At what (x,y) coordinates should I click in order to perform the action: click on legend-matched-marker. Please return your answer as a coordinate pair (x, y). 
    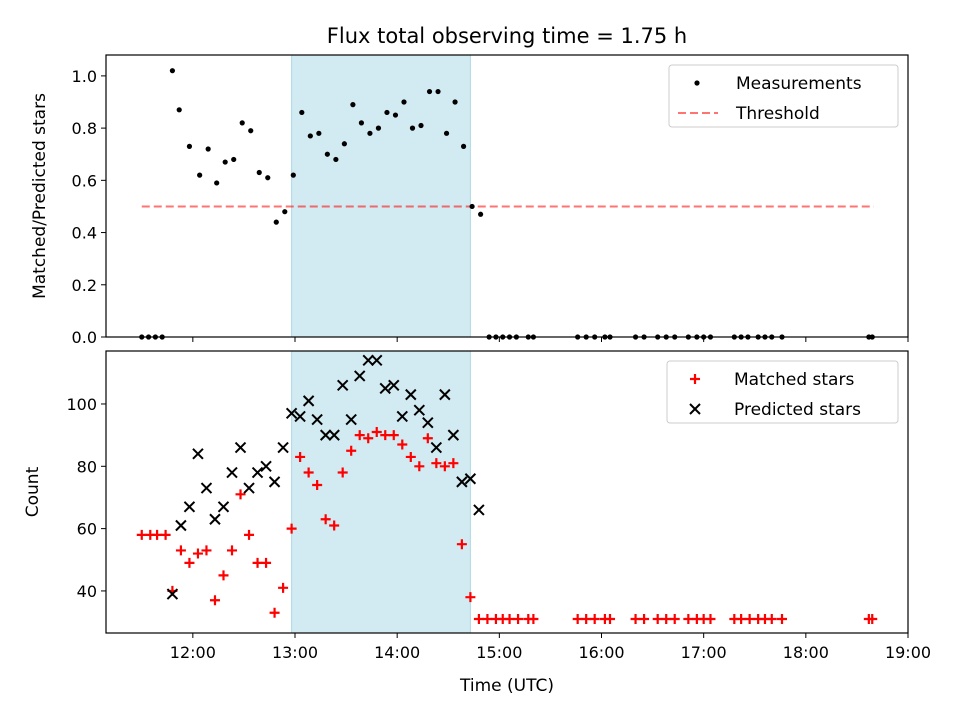
    Looking at the image, I should click on (695, 379).